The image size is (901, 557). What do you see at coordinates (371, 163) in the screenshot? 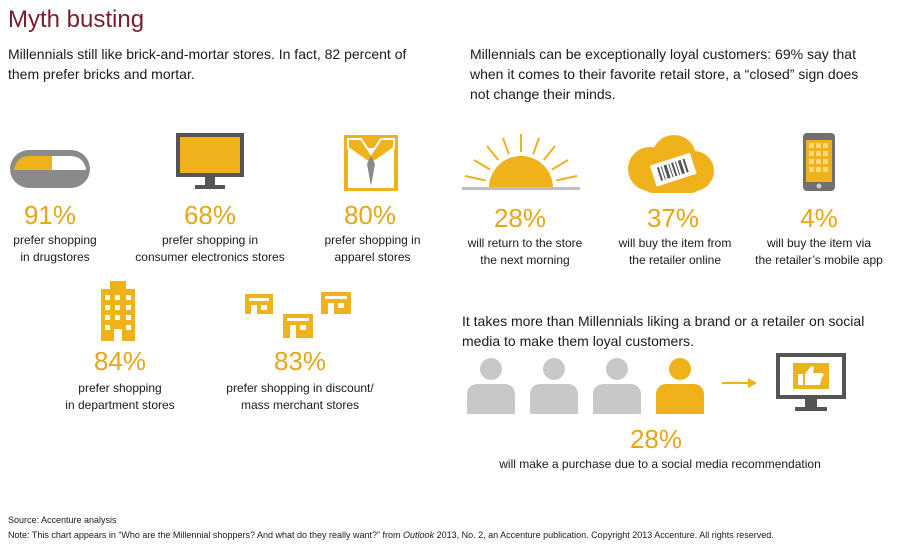
I see `shirt-icon` at bounding box center [371, 163].